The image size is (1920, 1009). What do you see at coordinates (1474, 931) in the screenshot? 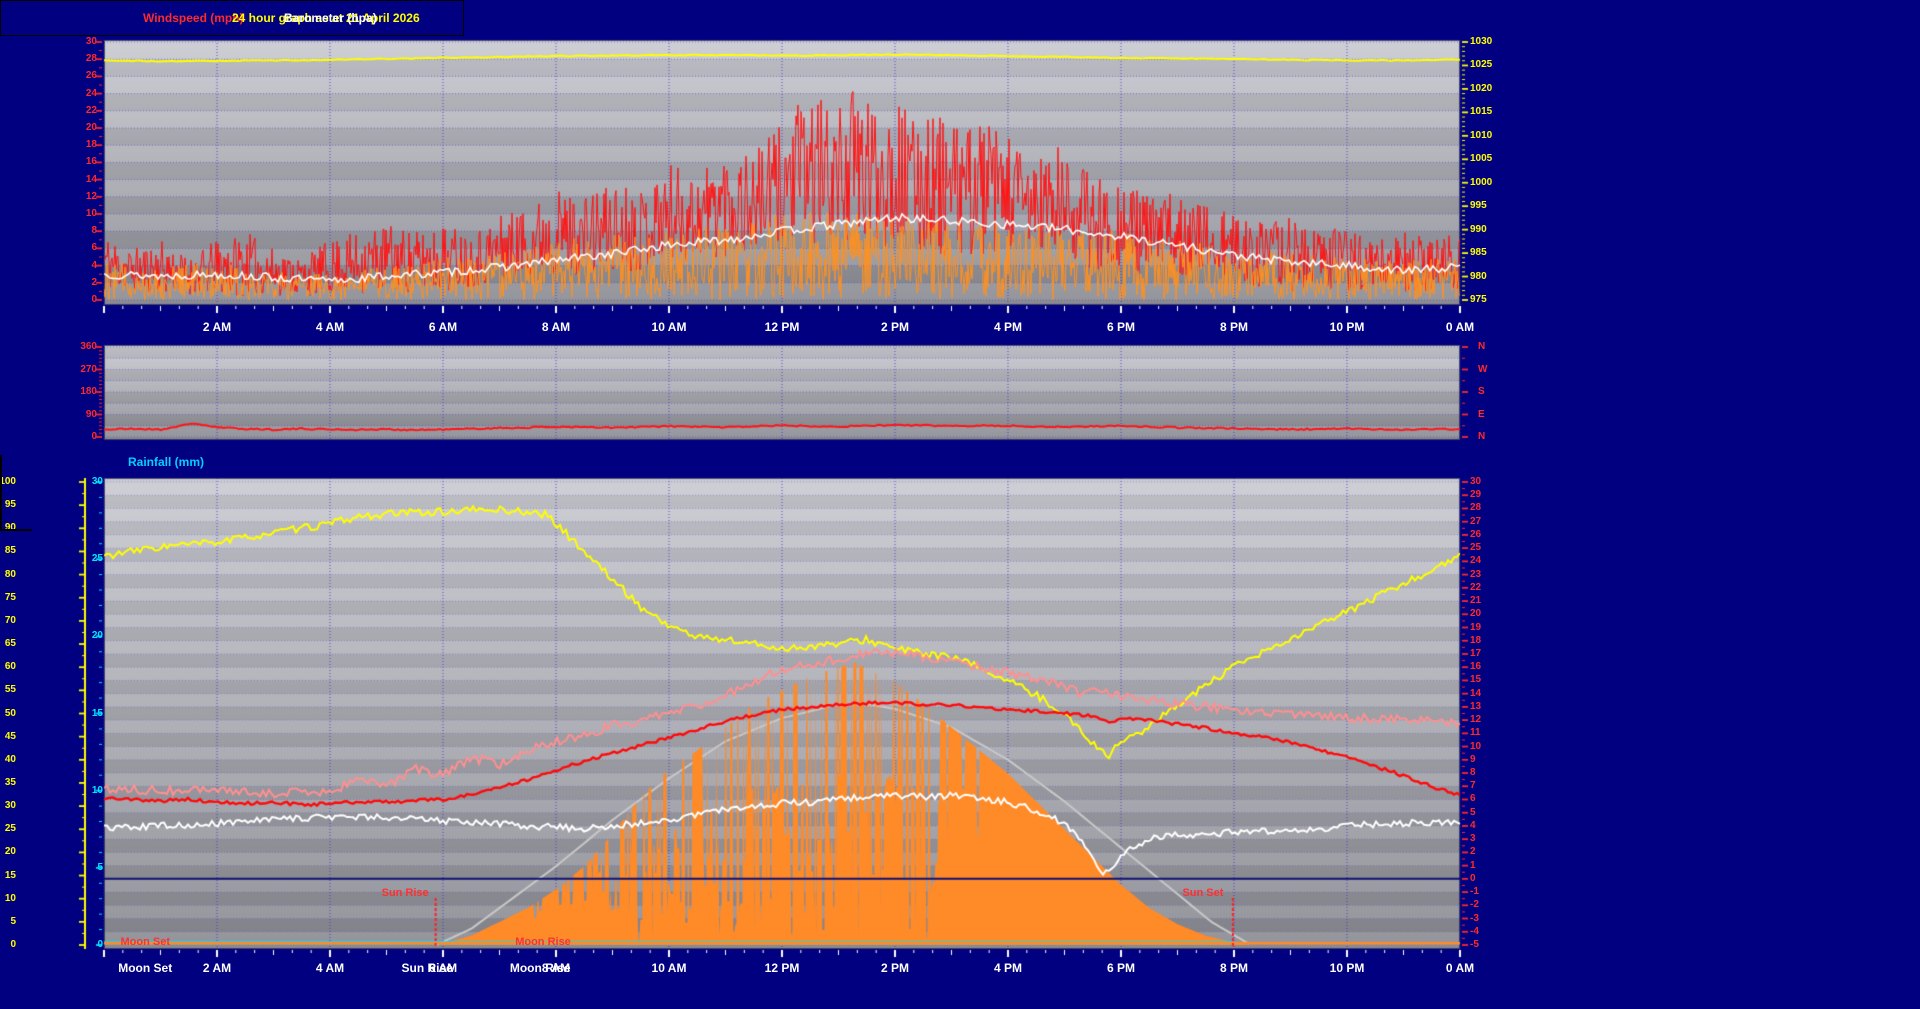
I see `axis-tick-label: -4` at bounding box center [1474, 931].